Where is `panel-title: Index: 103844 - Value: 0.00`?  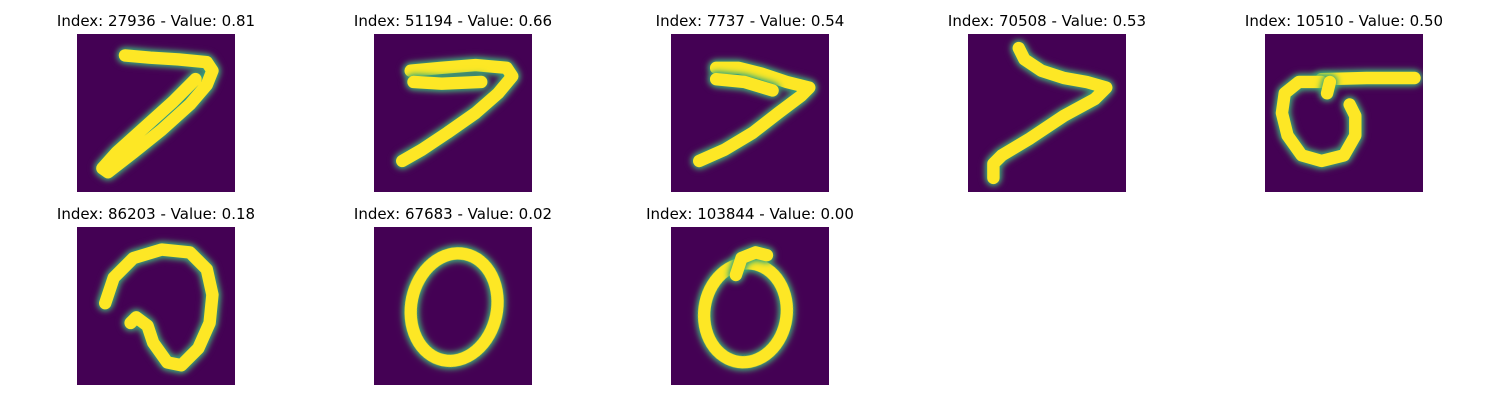 panel-title: Index: 103844 - Value: 0.00 is located at coordinates (750, 214).